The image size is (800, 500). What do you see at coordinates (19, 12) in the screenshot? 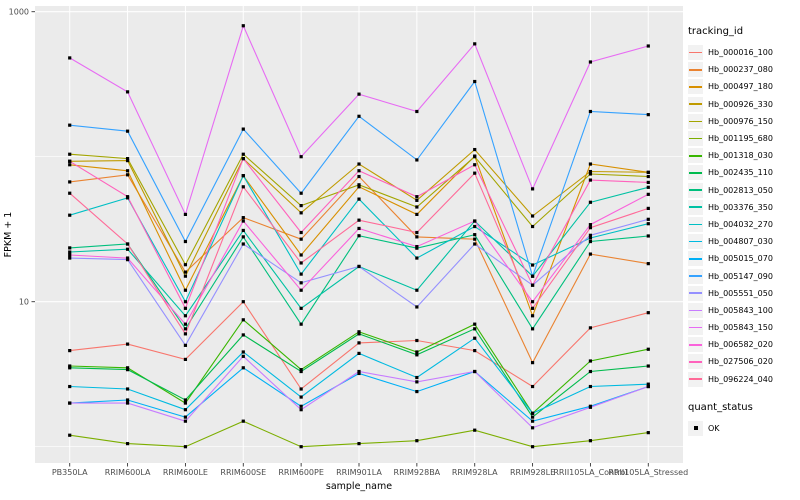
I see `y-tick-label: 1000` at bounding box center [19, 12].